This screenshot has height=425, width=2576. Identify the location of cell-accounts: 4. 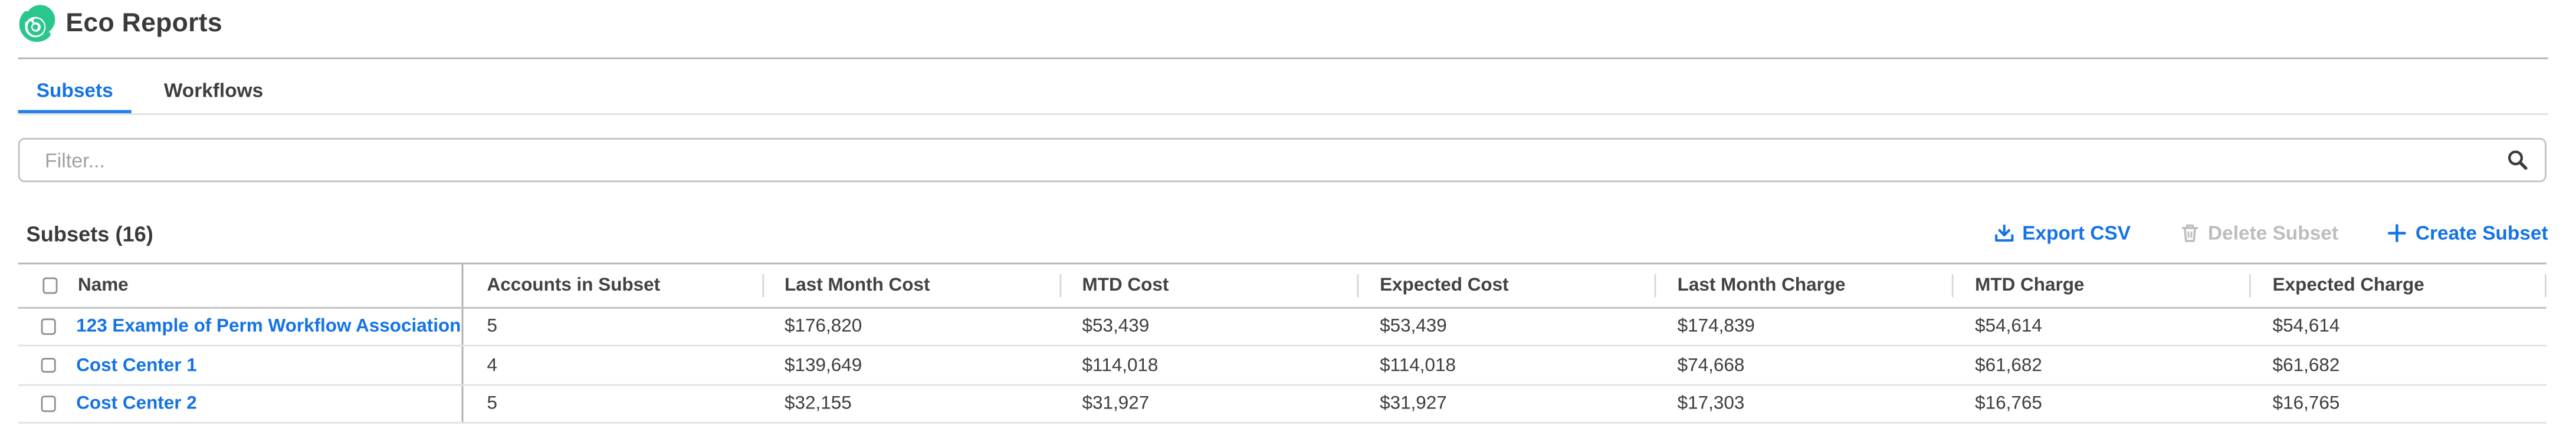
(492, 365).